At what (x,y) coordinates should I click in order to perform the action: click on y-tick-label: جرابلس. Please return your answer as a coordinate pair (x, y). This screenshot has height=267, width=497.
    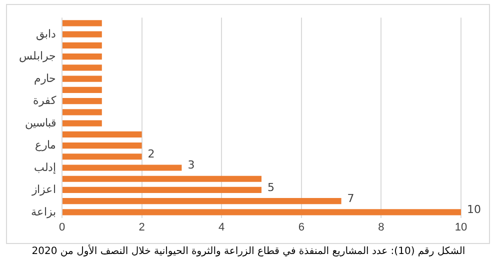
    Looking at the image, I should click on (37, 56).